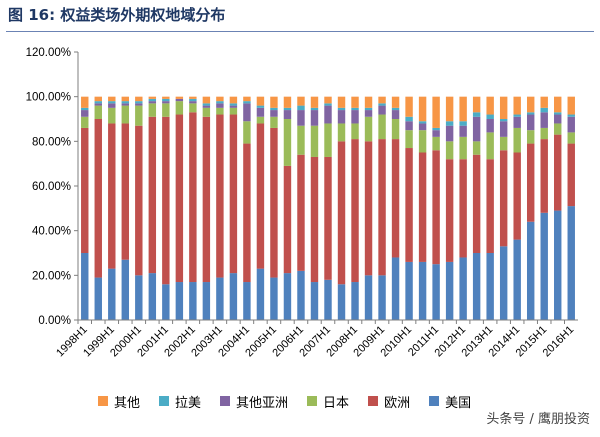 This screenshot has height=437, width=600. Describe the element at coordinates (54, 321) in the screenshot. I see `y-tick-label: 0.00%` at that location.